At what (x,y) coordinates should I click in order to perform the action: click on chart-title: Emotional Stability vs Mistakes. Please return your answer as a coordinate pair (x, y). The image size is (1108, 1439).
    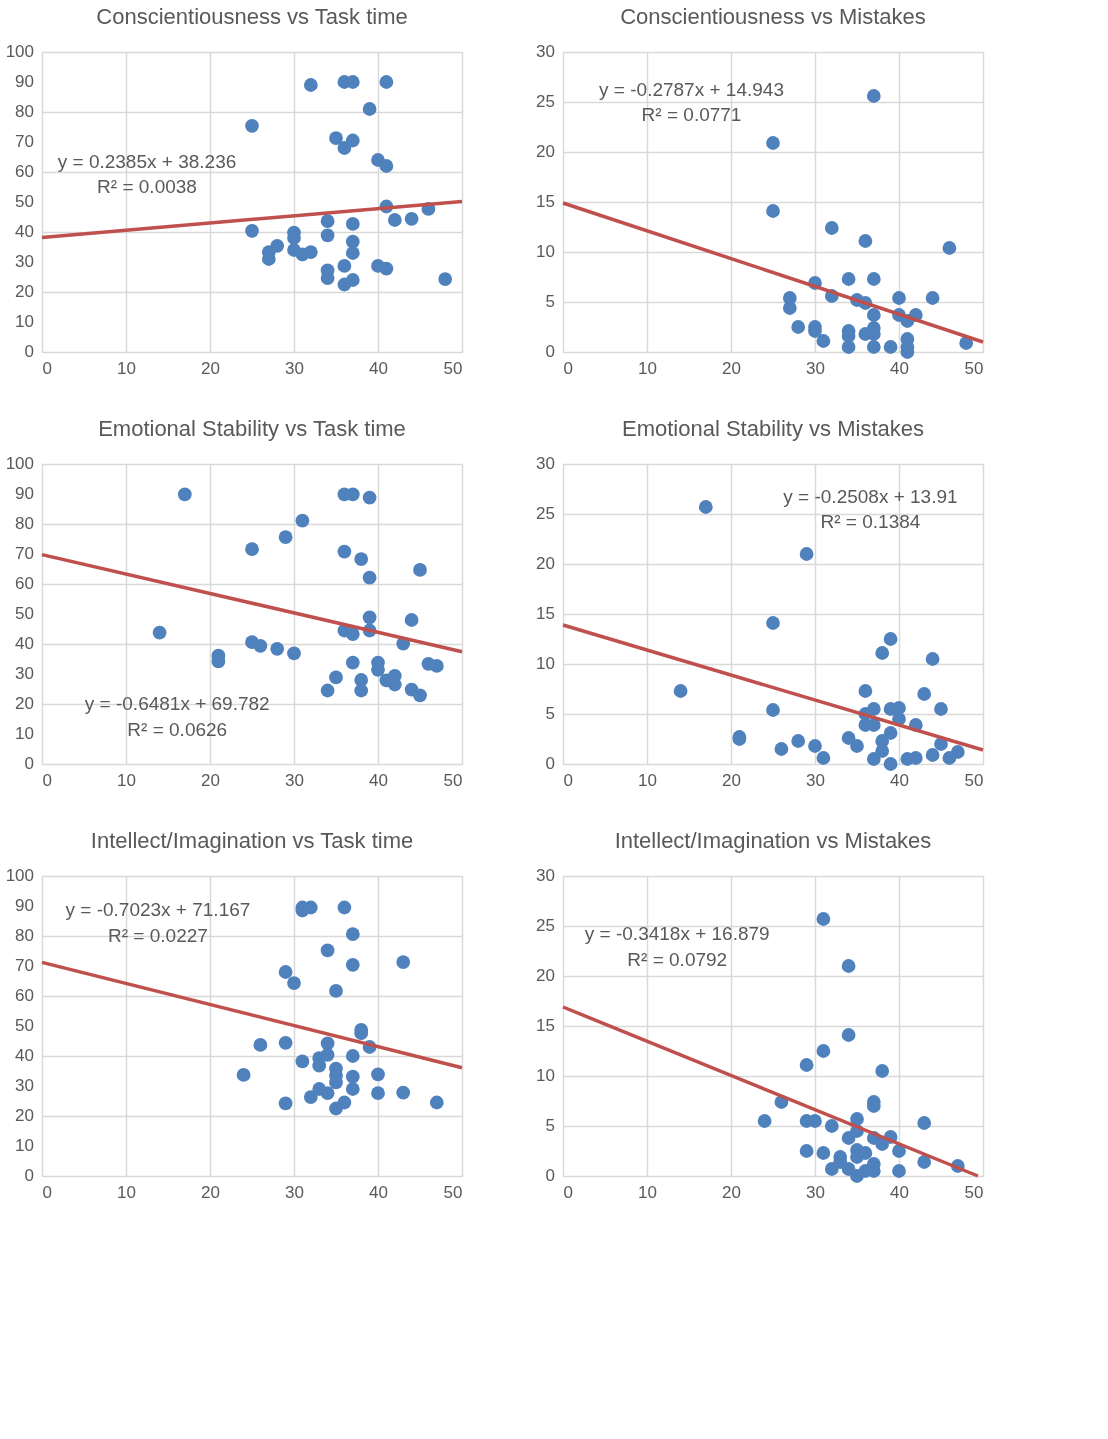
    Looking at the image, I should click on (773, 428).